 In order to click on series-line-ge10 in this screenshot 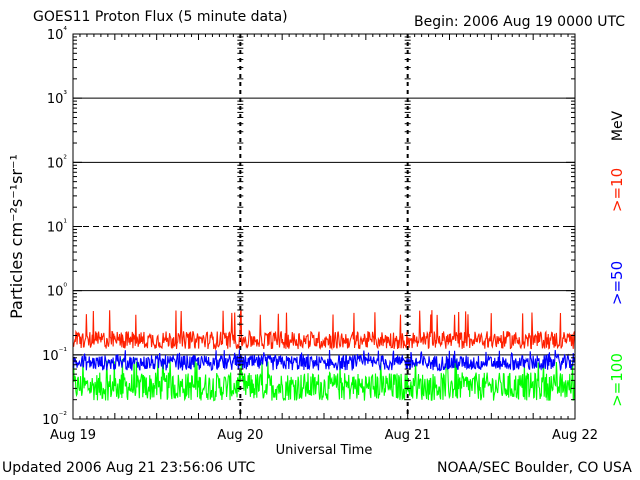, I will do `click(324, 330)`.